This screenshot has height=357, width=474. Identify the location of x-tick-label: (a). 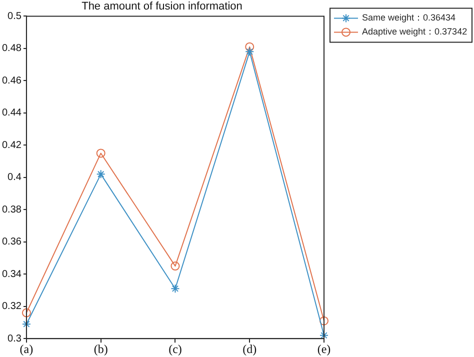
(27, 349).